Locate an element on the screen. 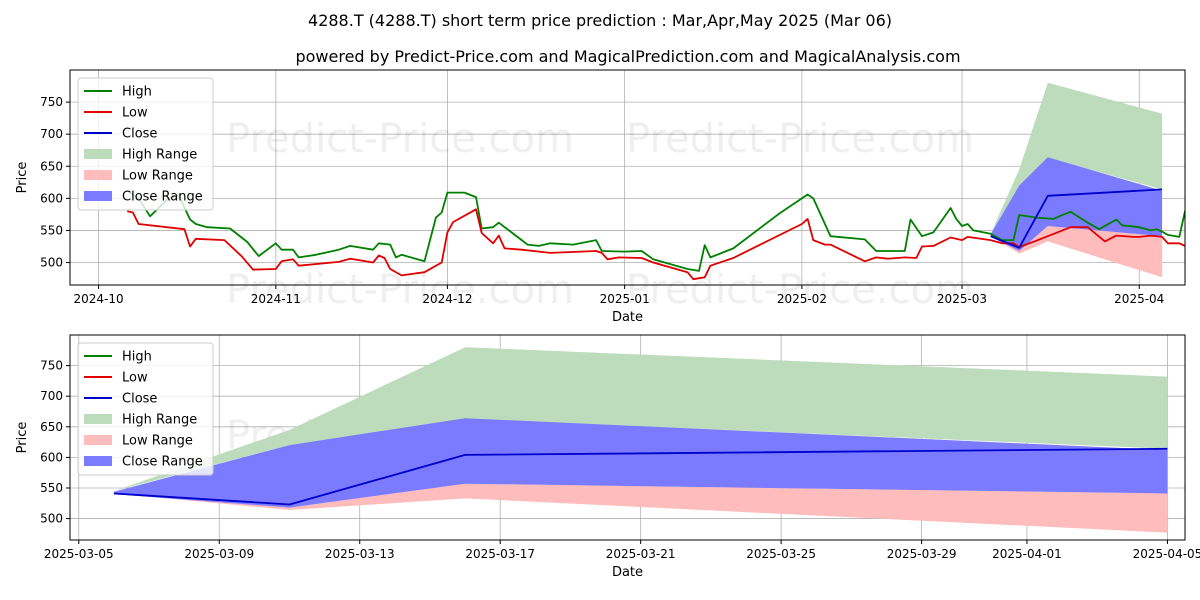 This screenshot has height=600, width=1200. x-tick-label: 2025-03-09 is located at coordinates (219, 554).